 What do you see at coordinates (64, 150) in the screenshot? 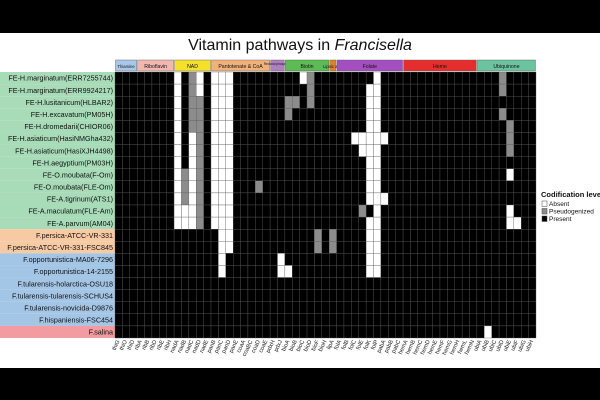
I see `strain-label: FE-H.asiaticum(HasiXJH4498)` at bounding box center [64, 150].